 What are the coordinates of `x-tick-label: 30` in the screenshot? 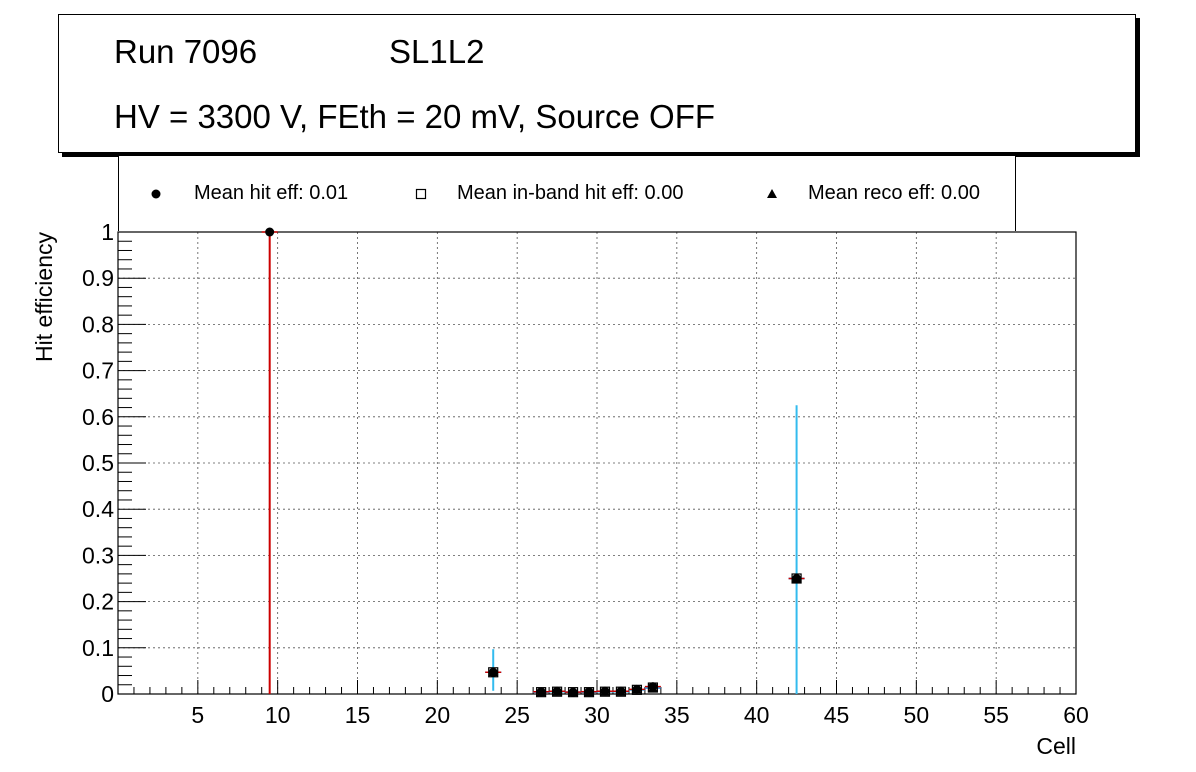 It's located at (597, 715).